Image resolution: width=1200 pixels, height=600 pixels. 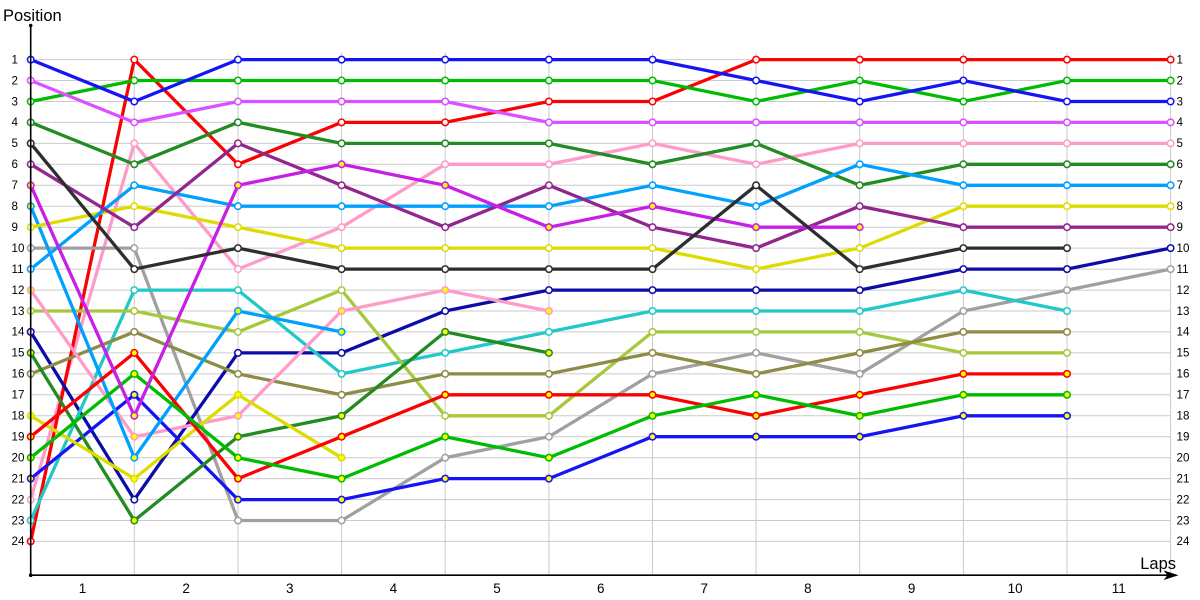 I want to click on svg-text: Laps, so click(x=1158, y=564).